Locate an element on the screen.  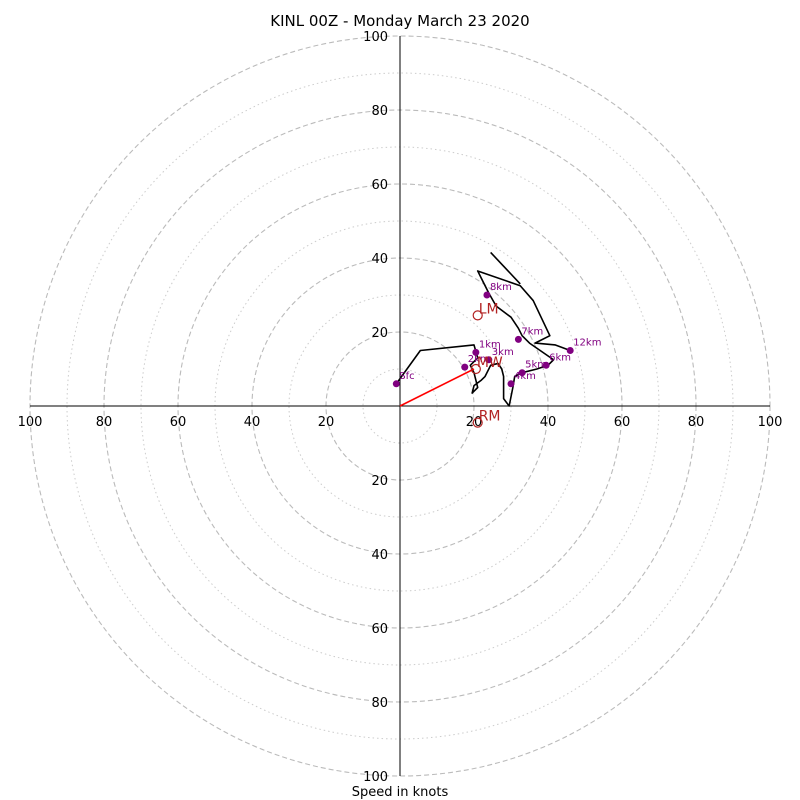
height-marker-1km is located at coordinates (476, 352).